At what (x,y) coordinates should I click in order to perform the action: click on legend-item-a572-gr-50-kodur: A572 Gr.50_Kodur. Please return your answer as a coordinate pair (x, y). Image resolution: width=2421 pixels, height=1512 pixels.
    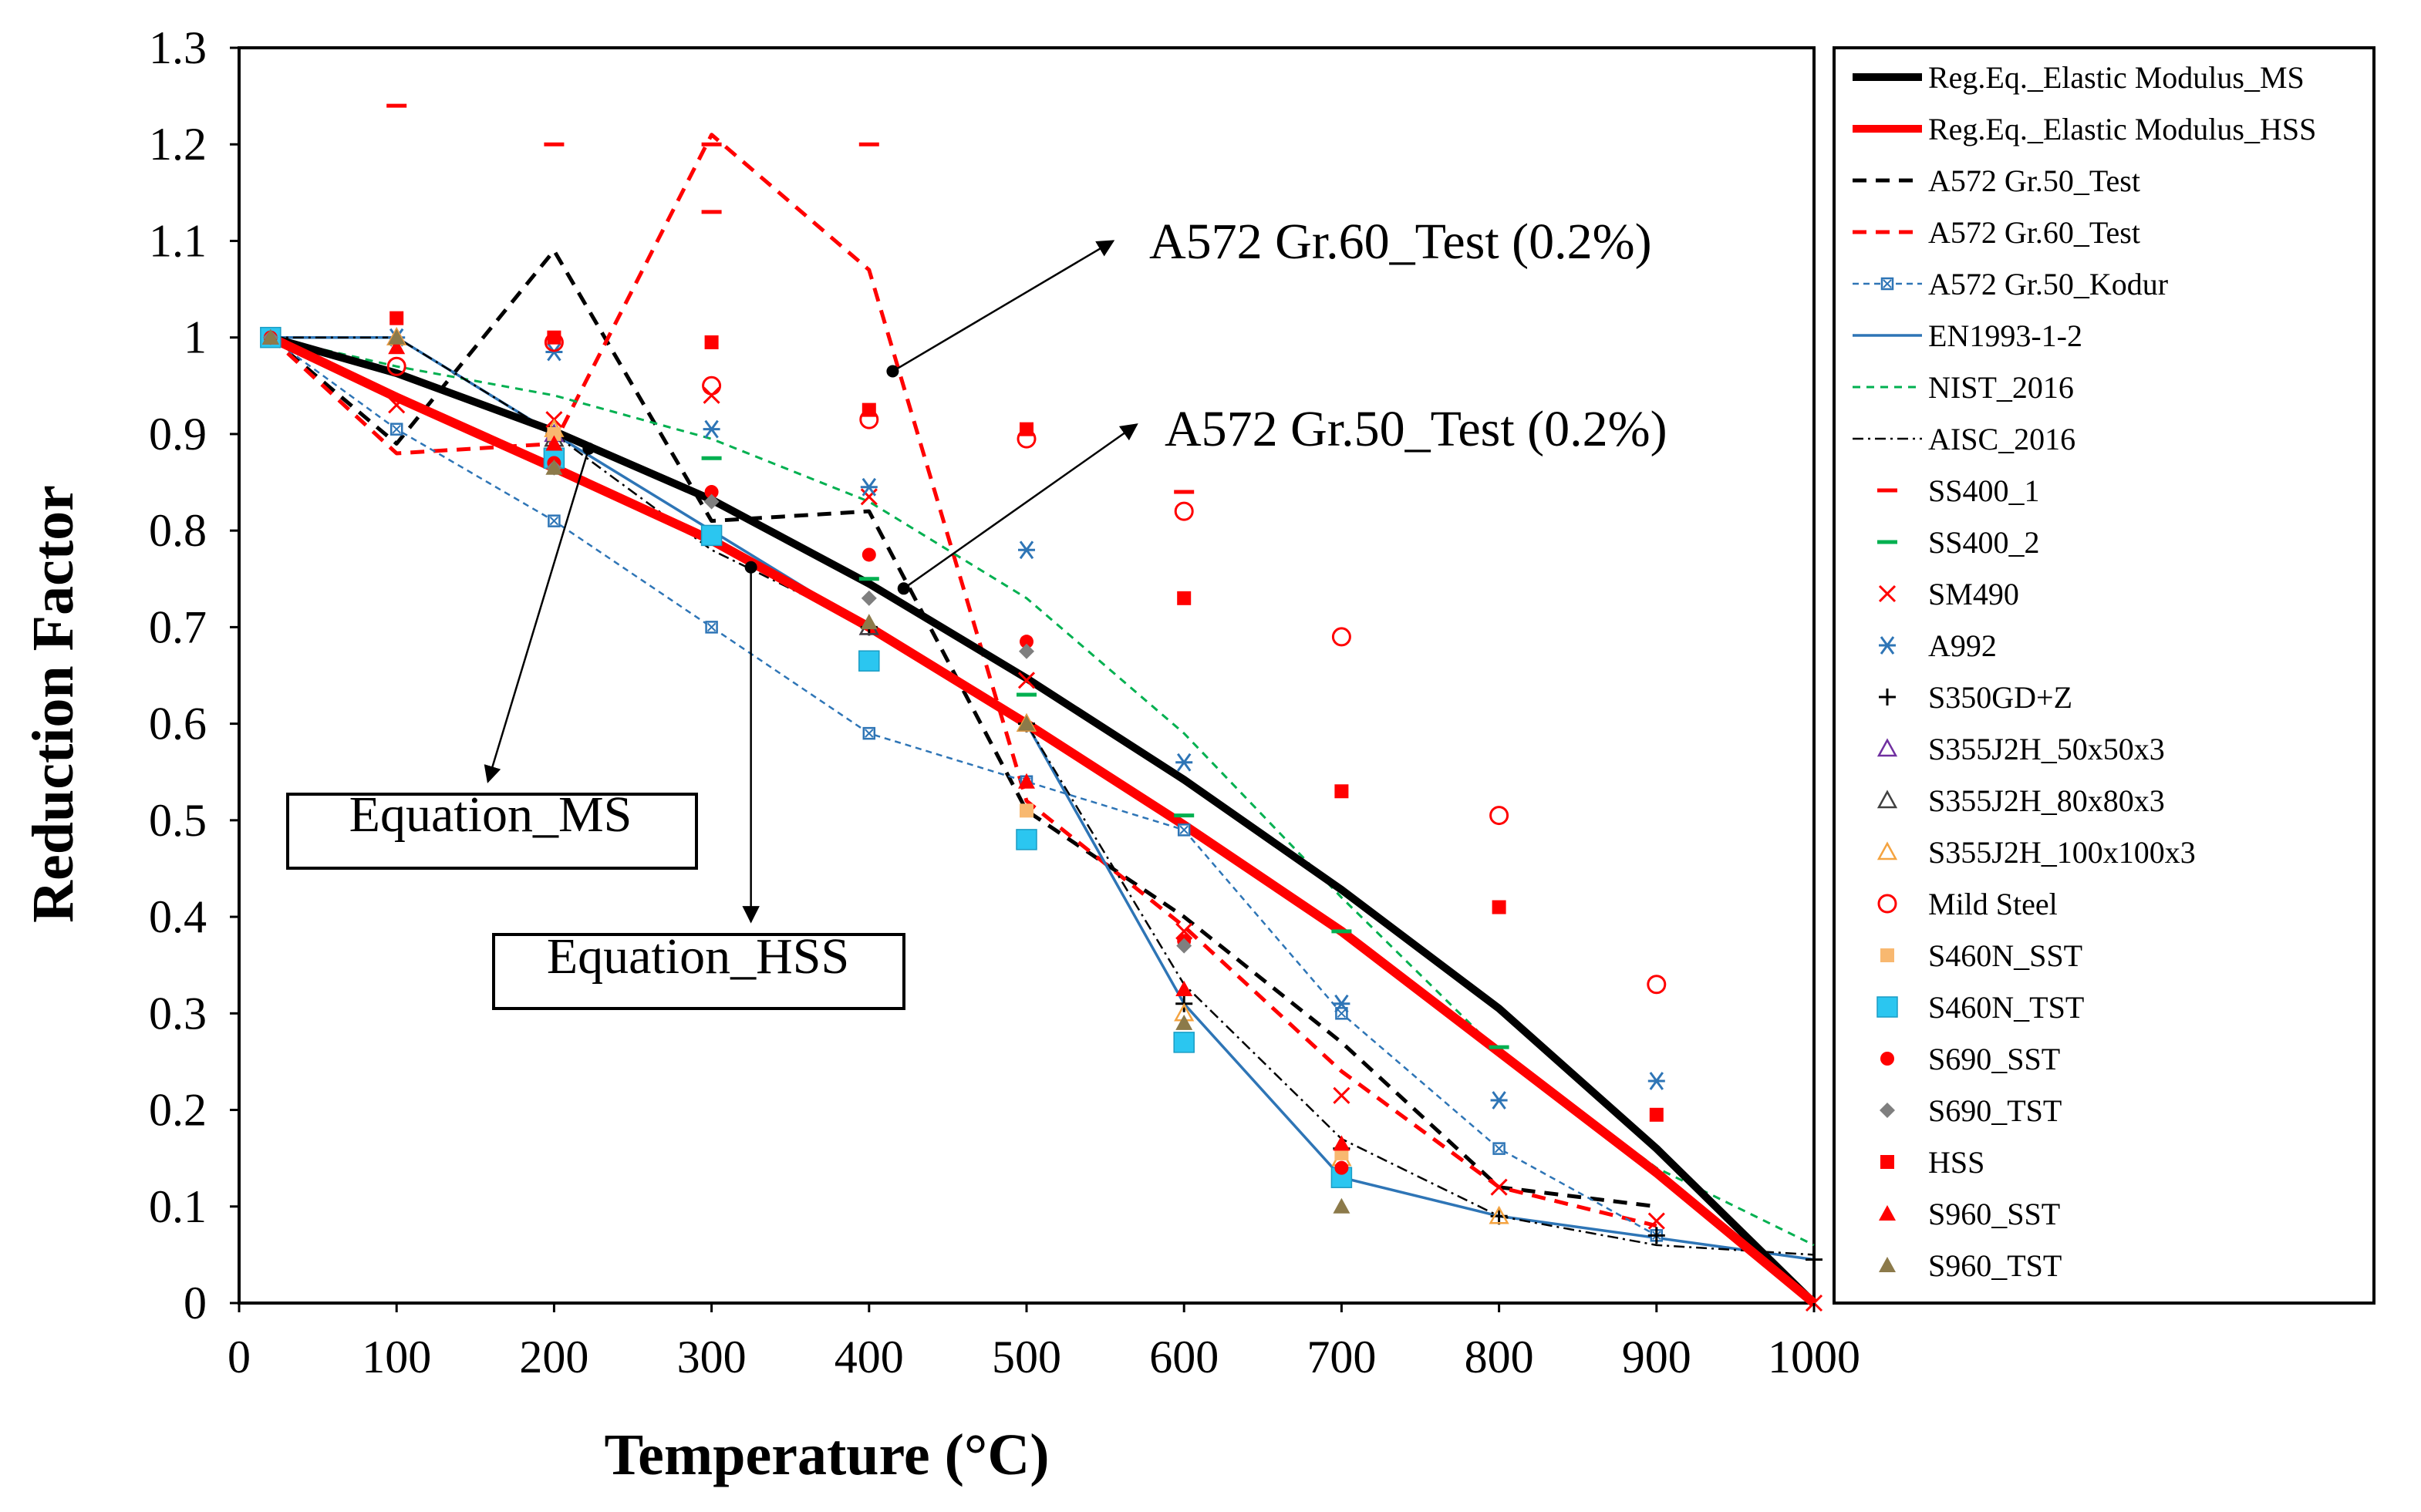
    Looking at the image, I should click on (2010, 284).